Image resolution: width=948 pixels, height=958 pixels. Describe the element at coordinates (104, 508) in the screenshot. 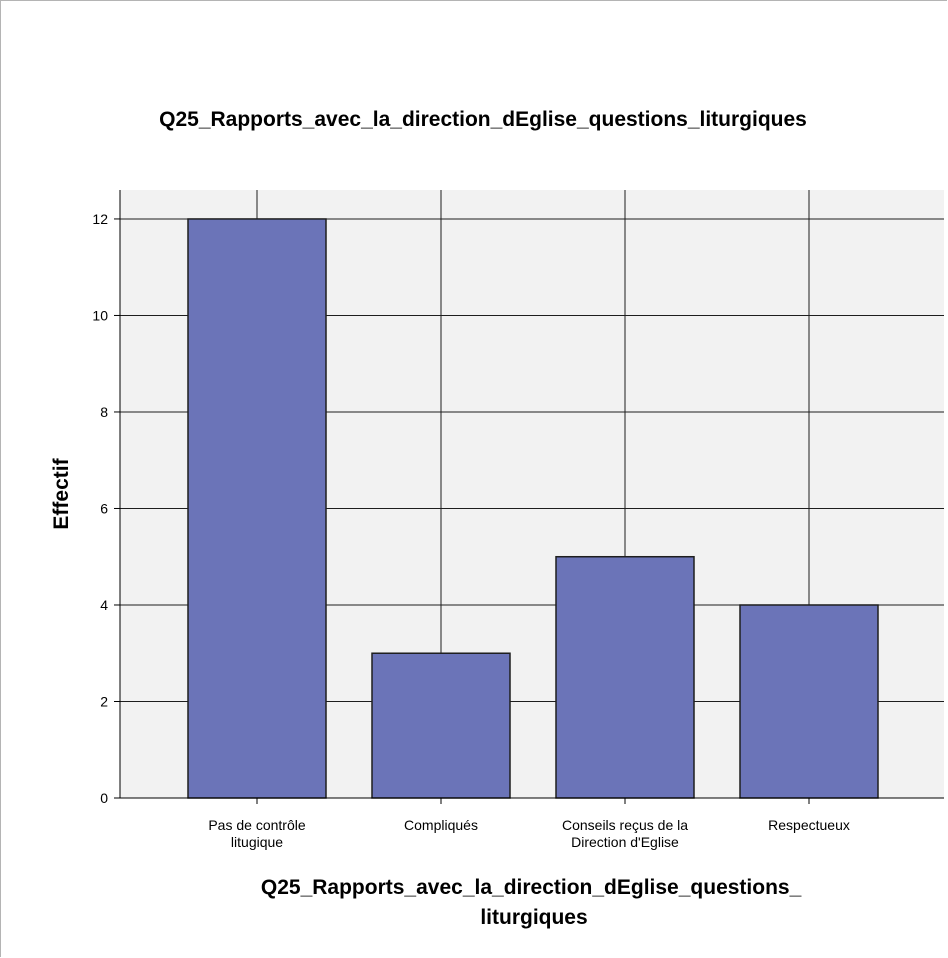

I see `y-tick-label: 6` at that location.